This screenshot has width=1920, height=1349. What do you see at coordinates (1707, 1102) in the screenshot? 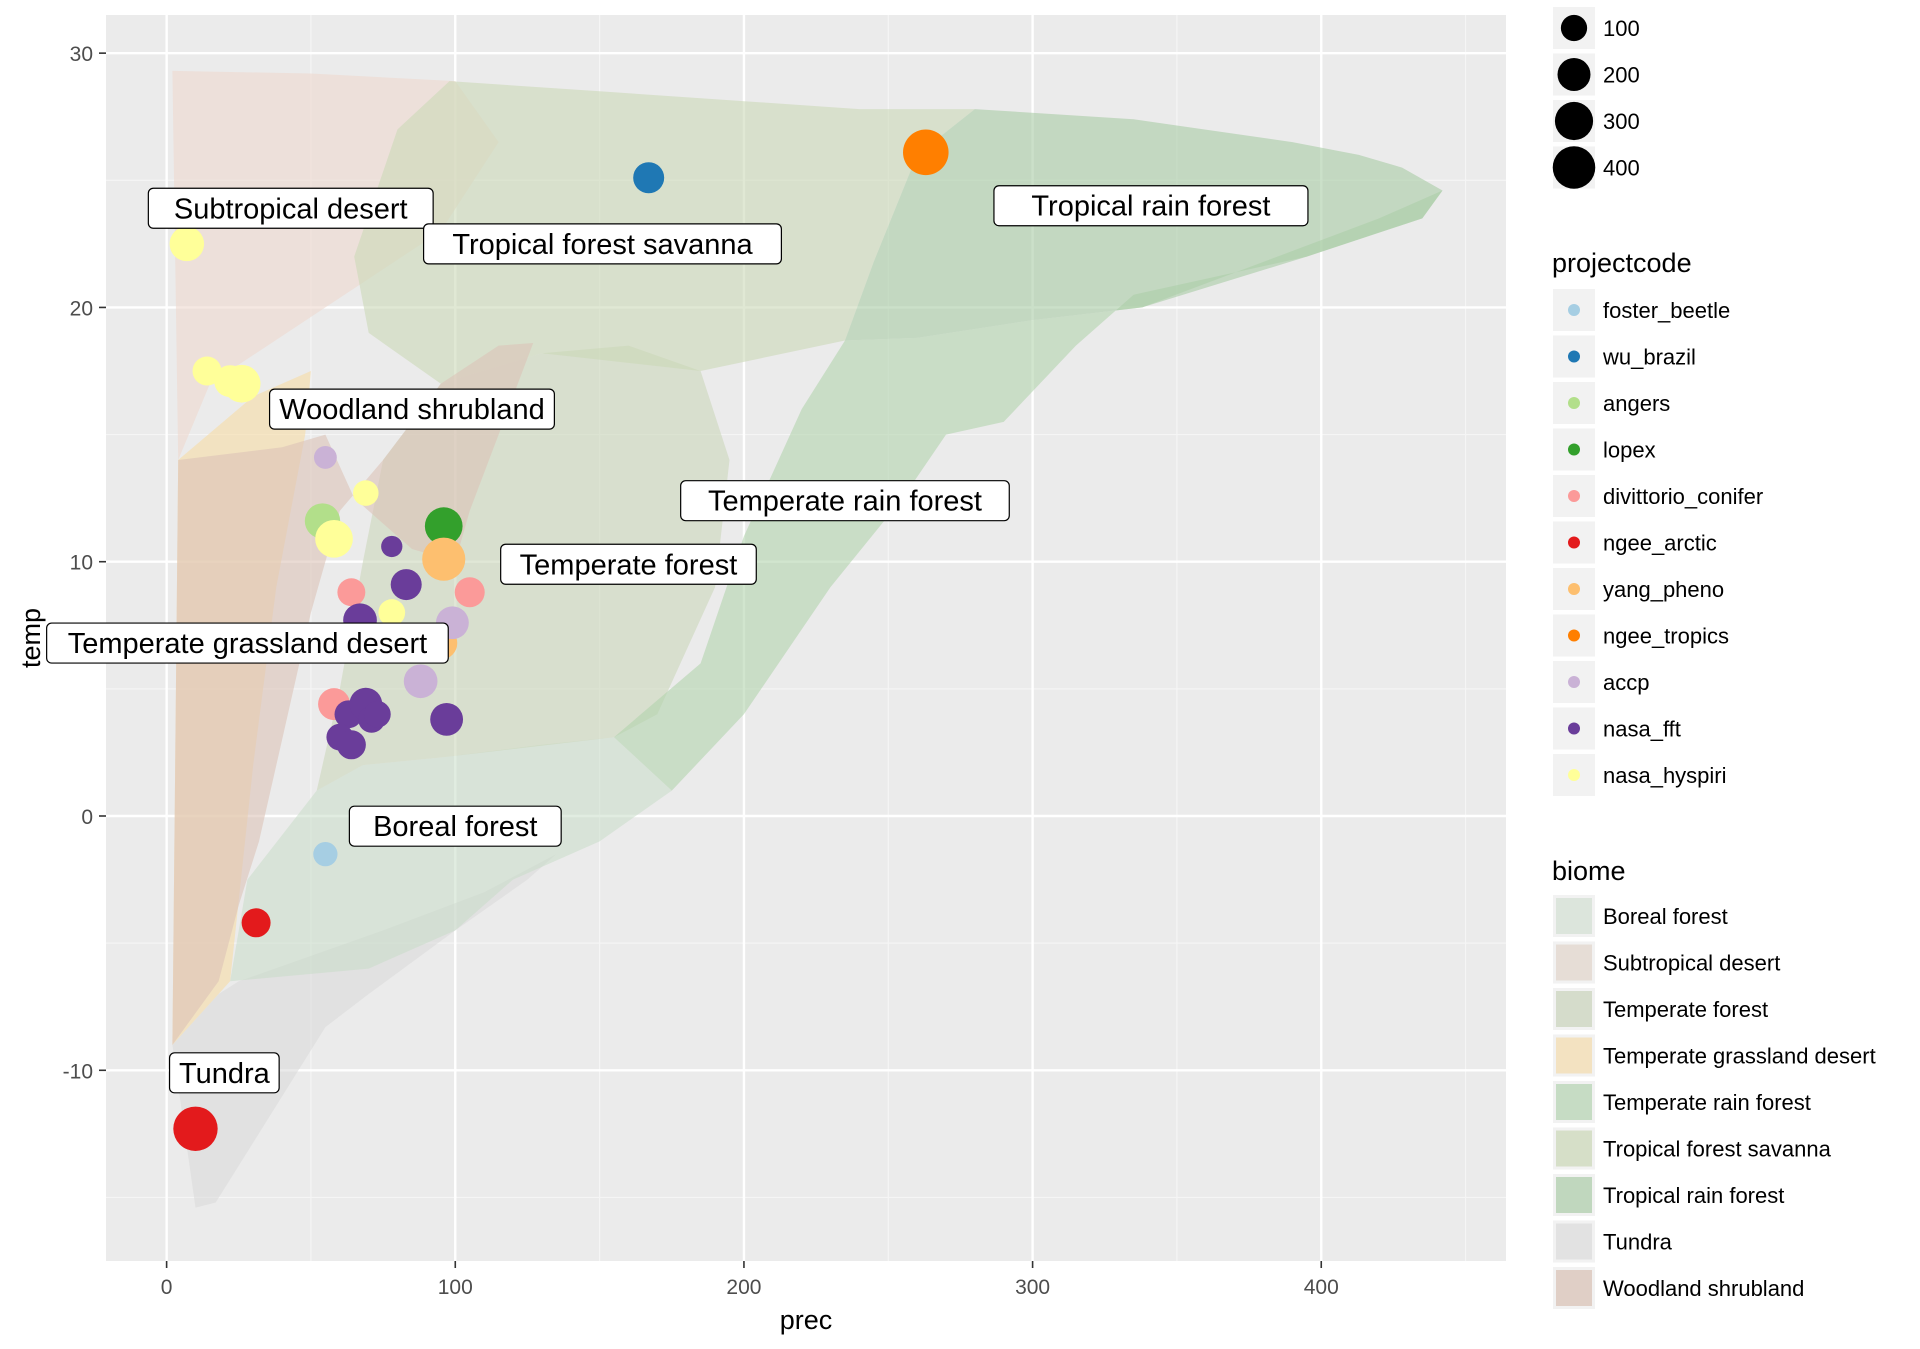
I see `legend-biome-label: Temperate rain forest` at bounding box center [1707, 1102].